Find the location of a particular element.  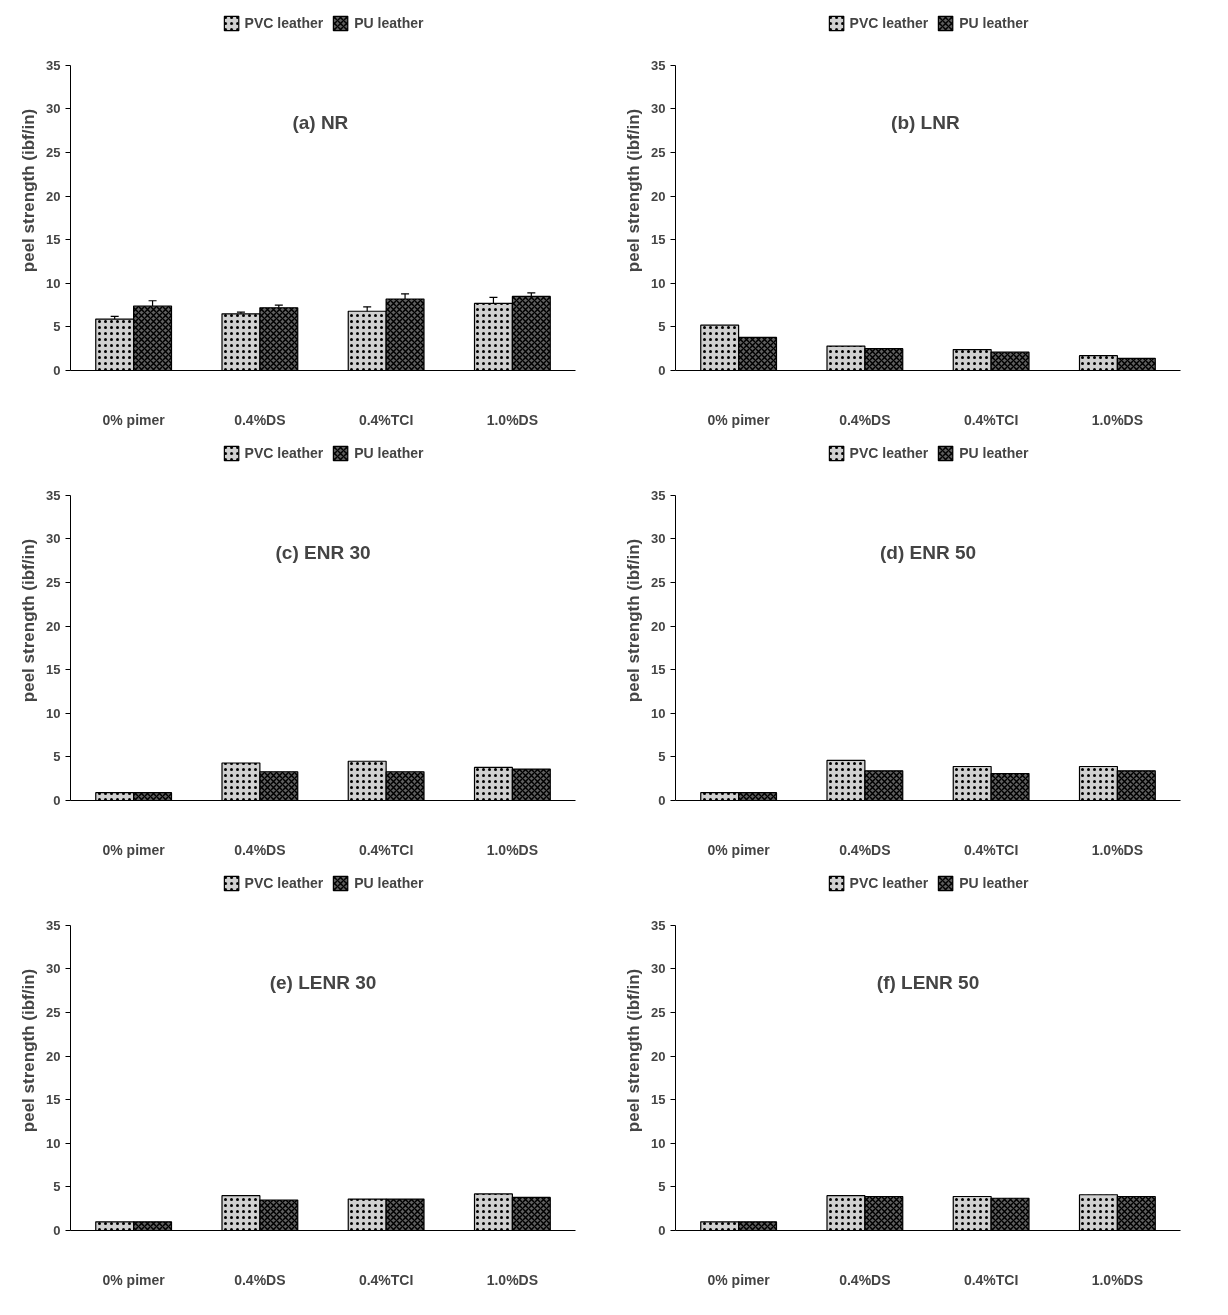

text: (b) LNR is located at coordinates (925, 122).